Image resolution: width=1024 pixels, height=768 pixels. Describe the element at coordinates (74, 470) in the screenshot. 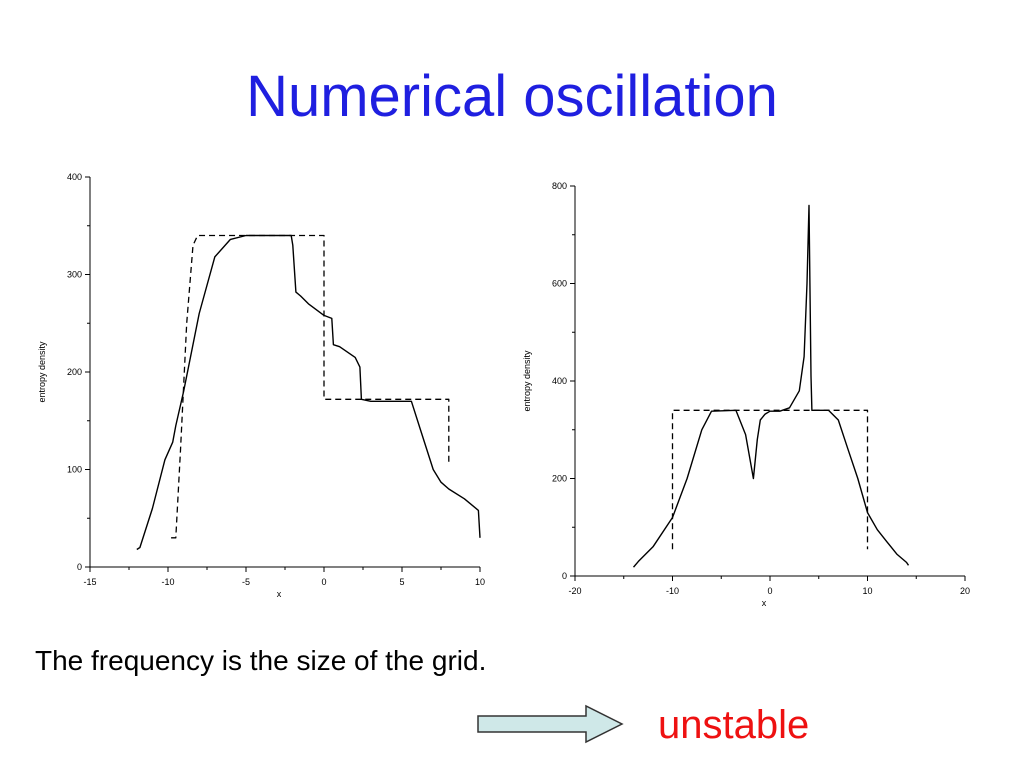

I see `y-tick-label: 100` at that location.